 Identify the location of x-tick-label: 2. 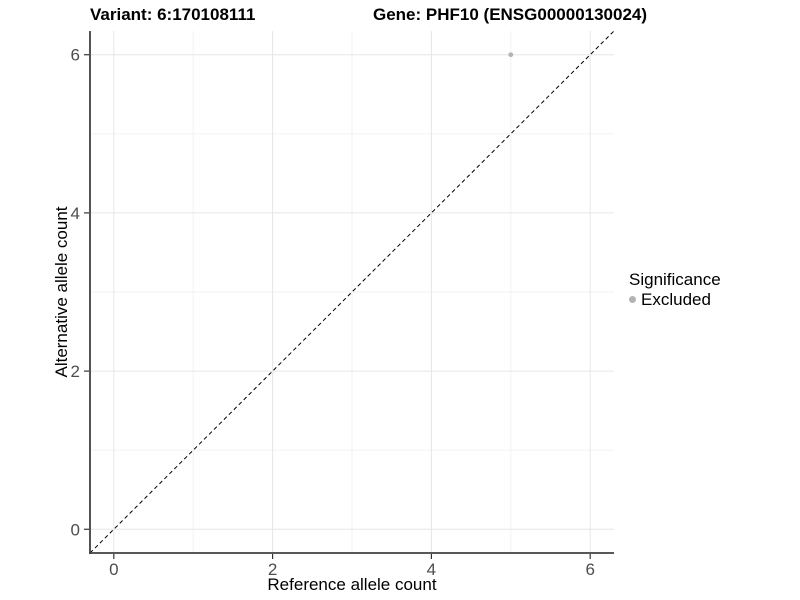
(272, 569).